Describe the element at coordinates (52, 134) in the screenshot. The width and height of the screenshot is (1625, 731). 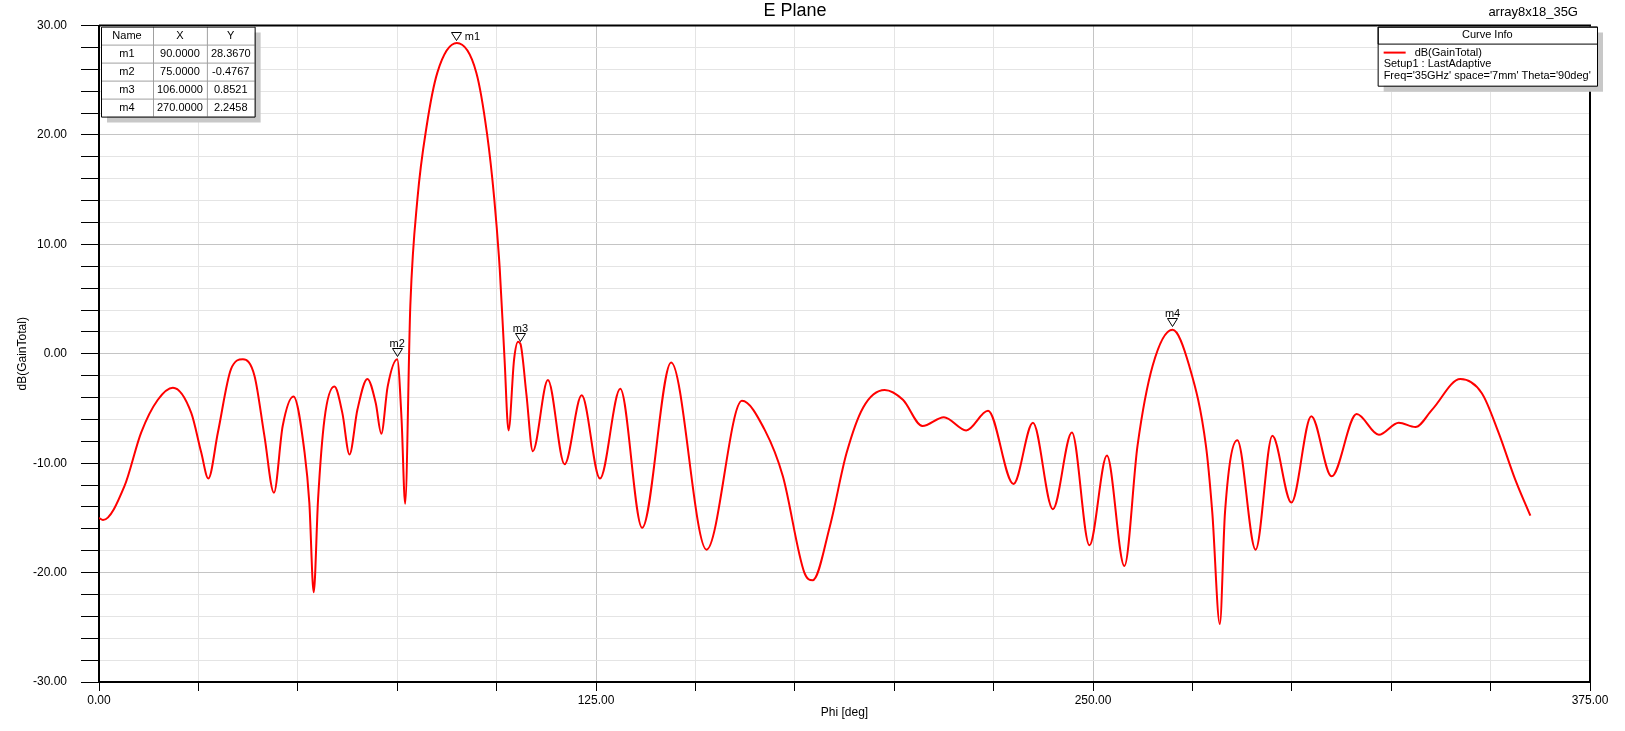
I see `y-tick-label: 20.00` at that location.